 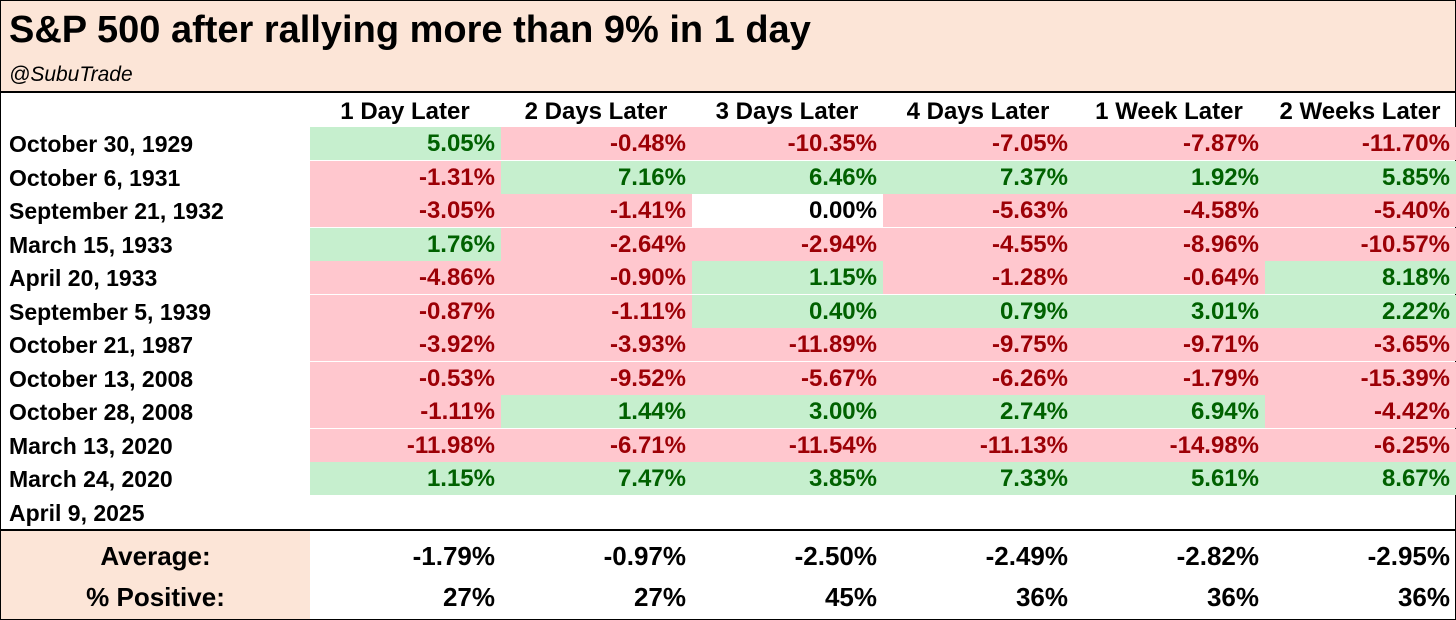 I want to click on return-cell: 0.00%, so click(x=787, y=210).